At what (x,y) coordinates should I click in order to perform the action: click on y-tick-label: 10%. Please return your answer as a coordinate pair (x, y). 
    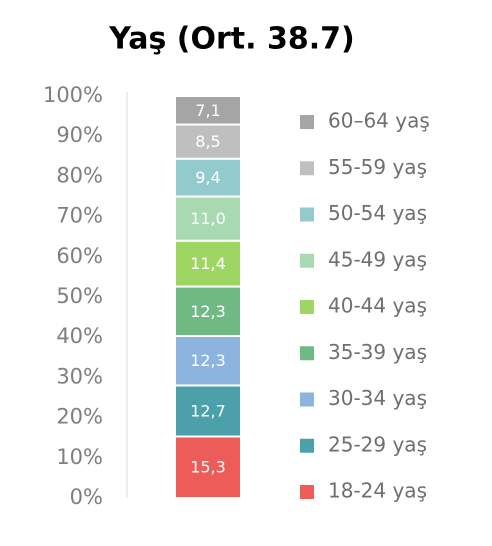
    Looking at the image, I should click on (79, 457).